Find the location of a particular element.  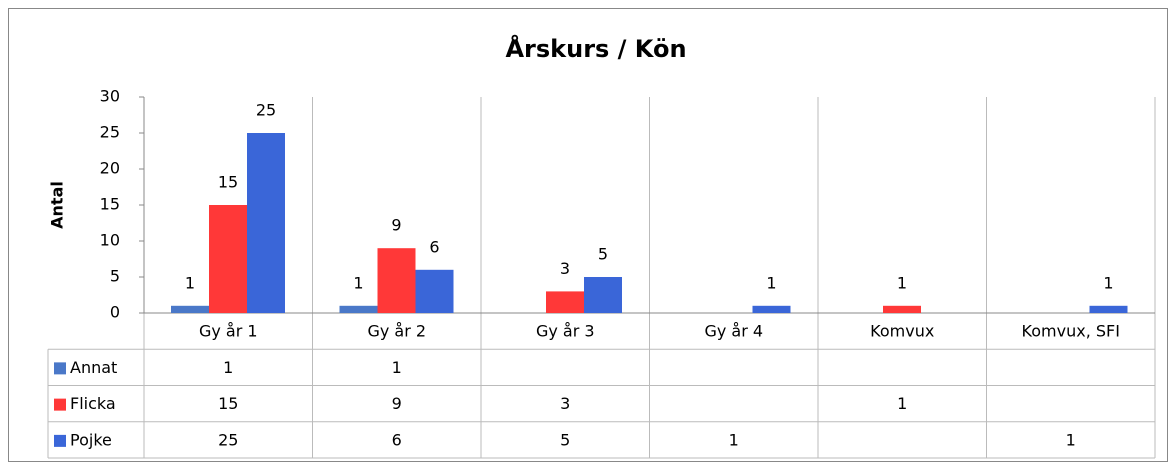

x-tick-label: Gy år 1 is located at coordinates (228, 331).